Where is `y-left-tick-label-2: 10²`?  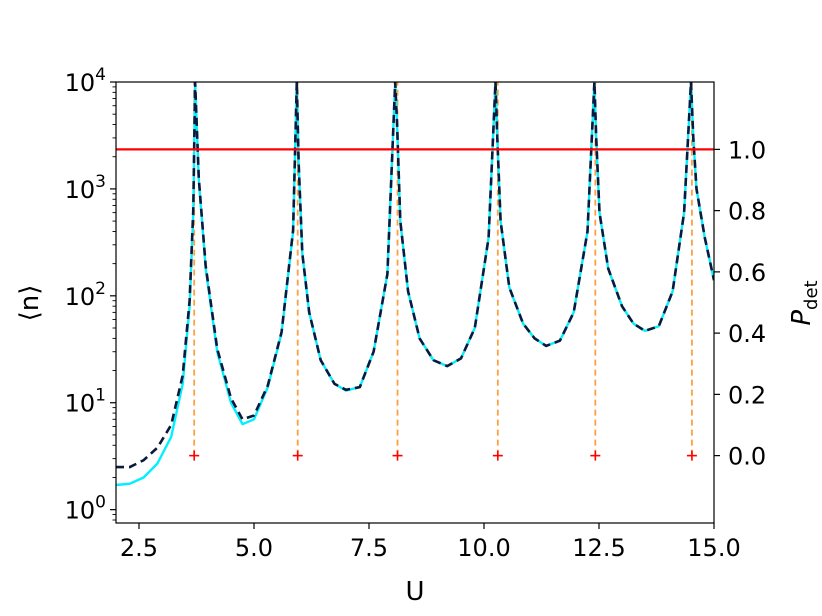
y-left-tick-label-2: 10² is located at coordinates (85, 295).